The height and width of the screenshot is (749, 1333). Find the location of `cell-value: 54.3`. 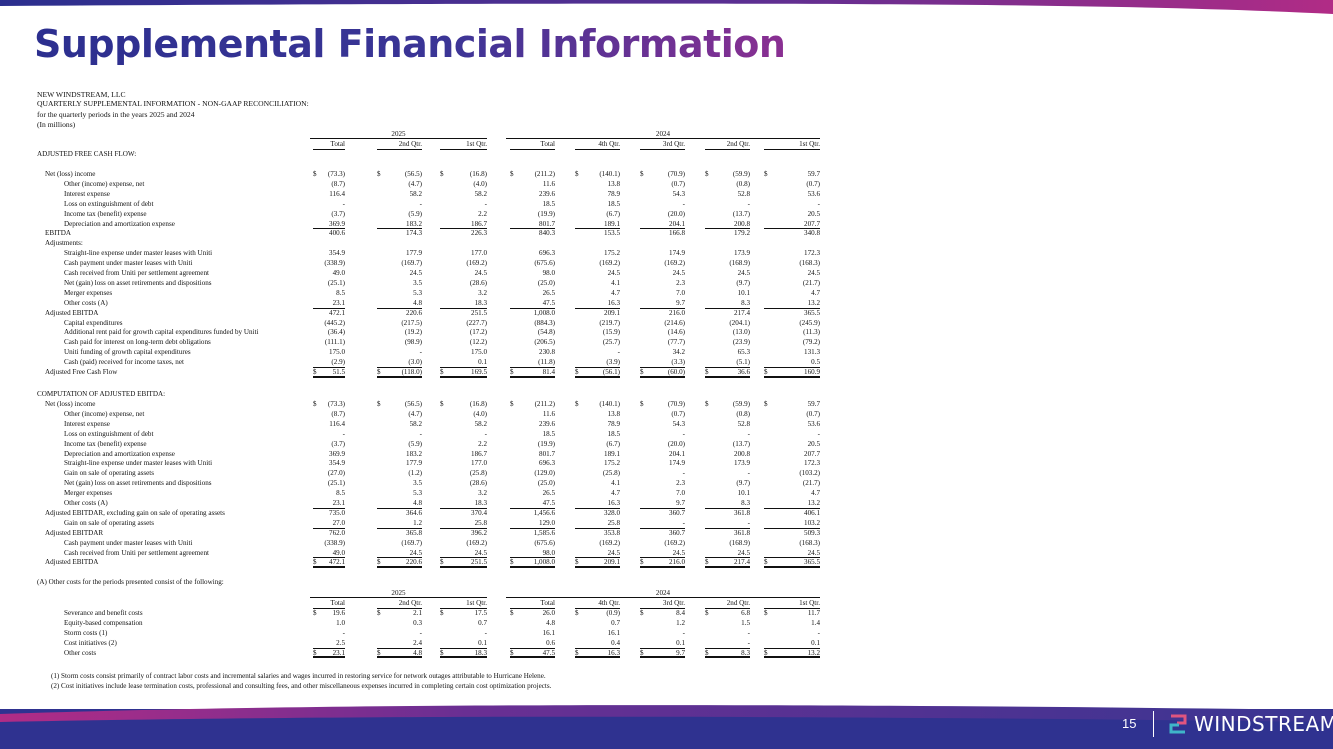

cell-value: 54.3 is located at coordinates (678, 423).